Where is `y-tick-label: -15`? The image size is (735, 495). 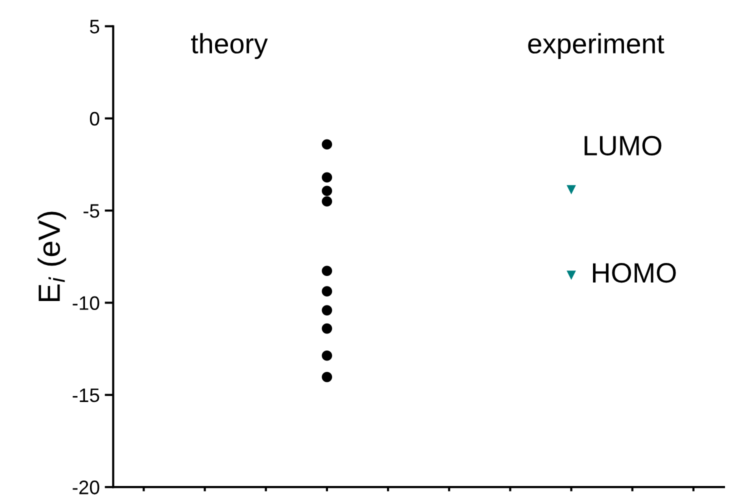 y-tick-label: -15 is located at coordinates (86, 395).